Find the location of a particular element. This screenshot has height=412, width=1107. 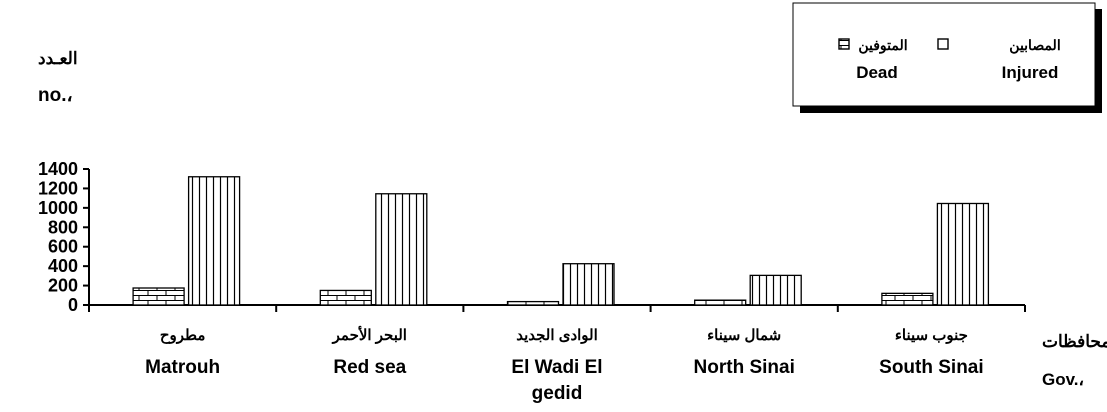

category-label-ar: شمال سيناء is located at coordinates (744, 335).